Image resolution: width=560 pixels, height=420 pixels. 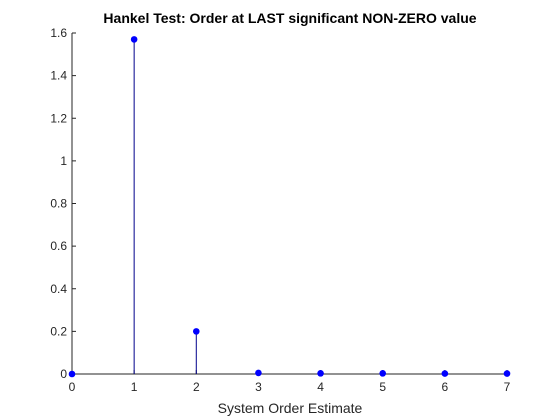 I want to click on y-tick-label: 1.2, so click(x=58, y=118).